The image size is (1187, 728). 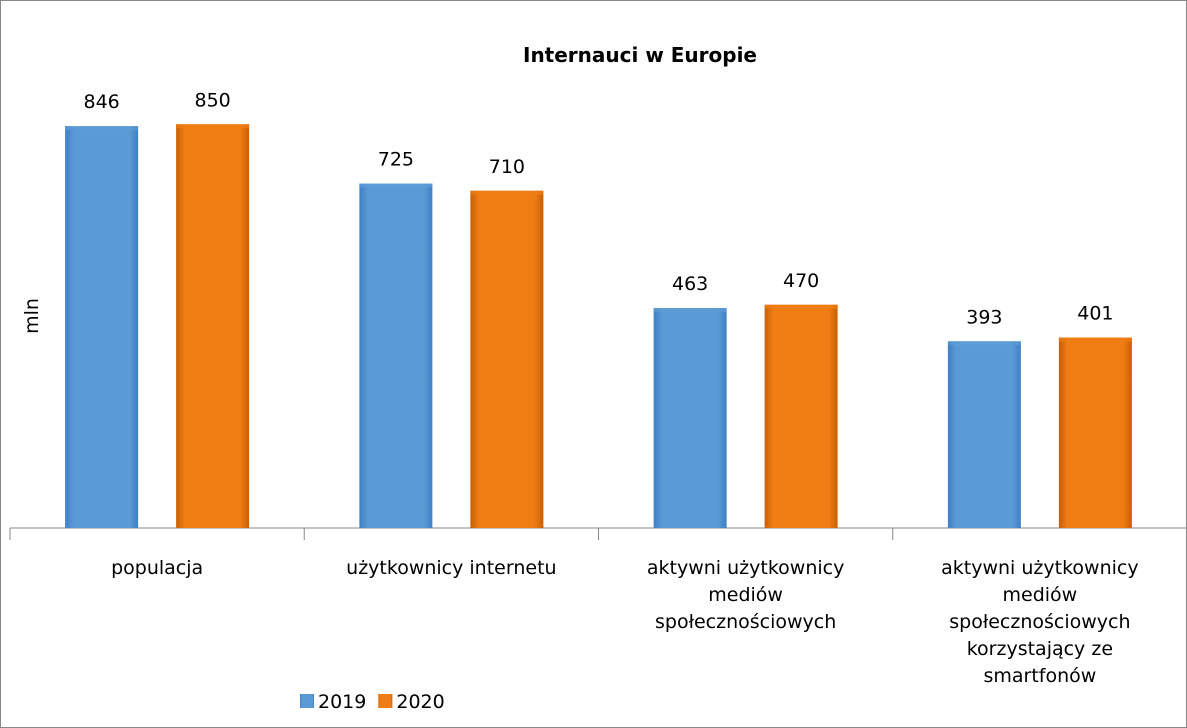 What do you see at coordinates (801, 281) in the screenshot?
I see `data-label: 470` at bounding box center [801, 281].